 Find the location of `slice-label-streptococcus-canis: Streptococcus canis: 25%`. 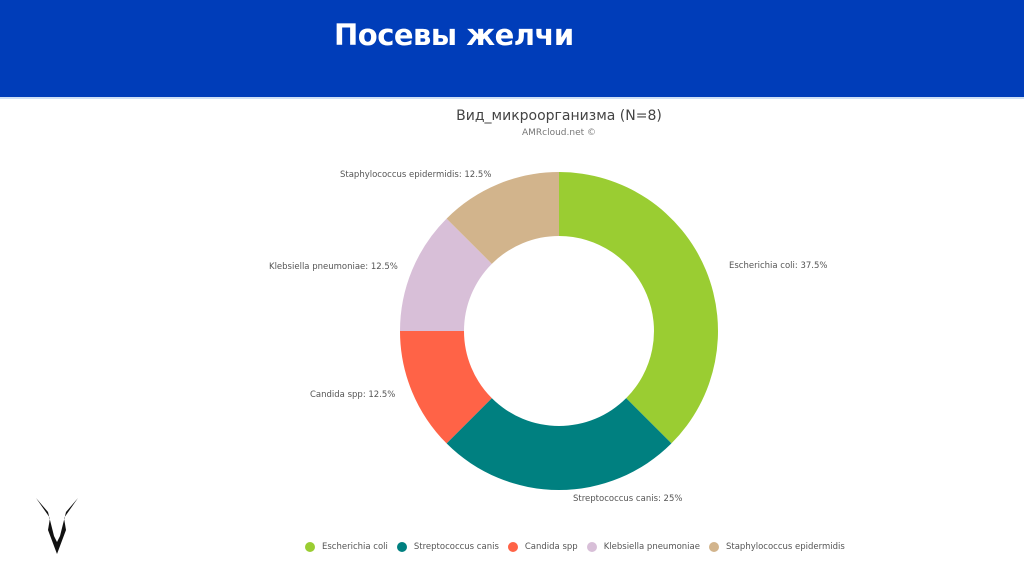

slice-label-streptococcus-canis: Streptococcus canis: 25% is located at coordinates (628, 499).